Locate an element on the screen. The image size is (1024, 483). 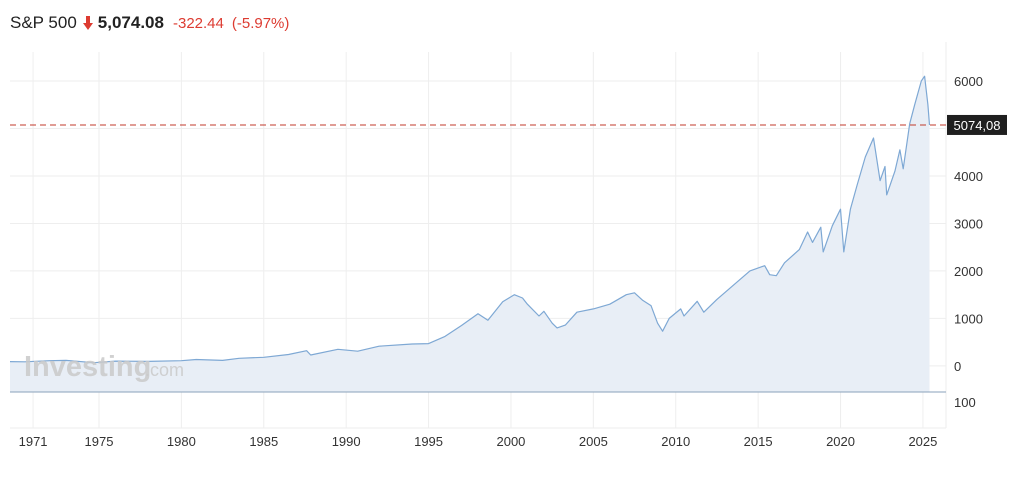
y-tick-label: 1000 is located at coordinates (968, 318).